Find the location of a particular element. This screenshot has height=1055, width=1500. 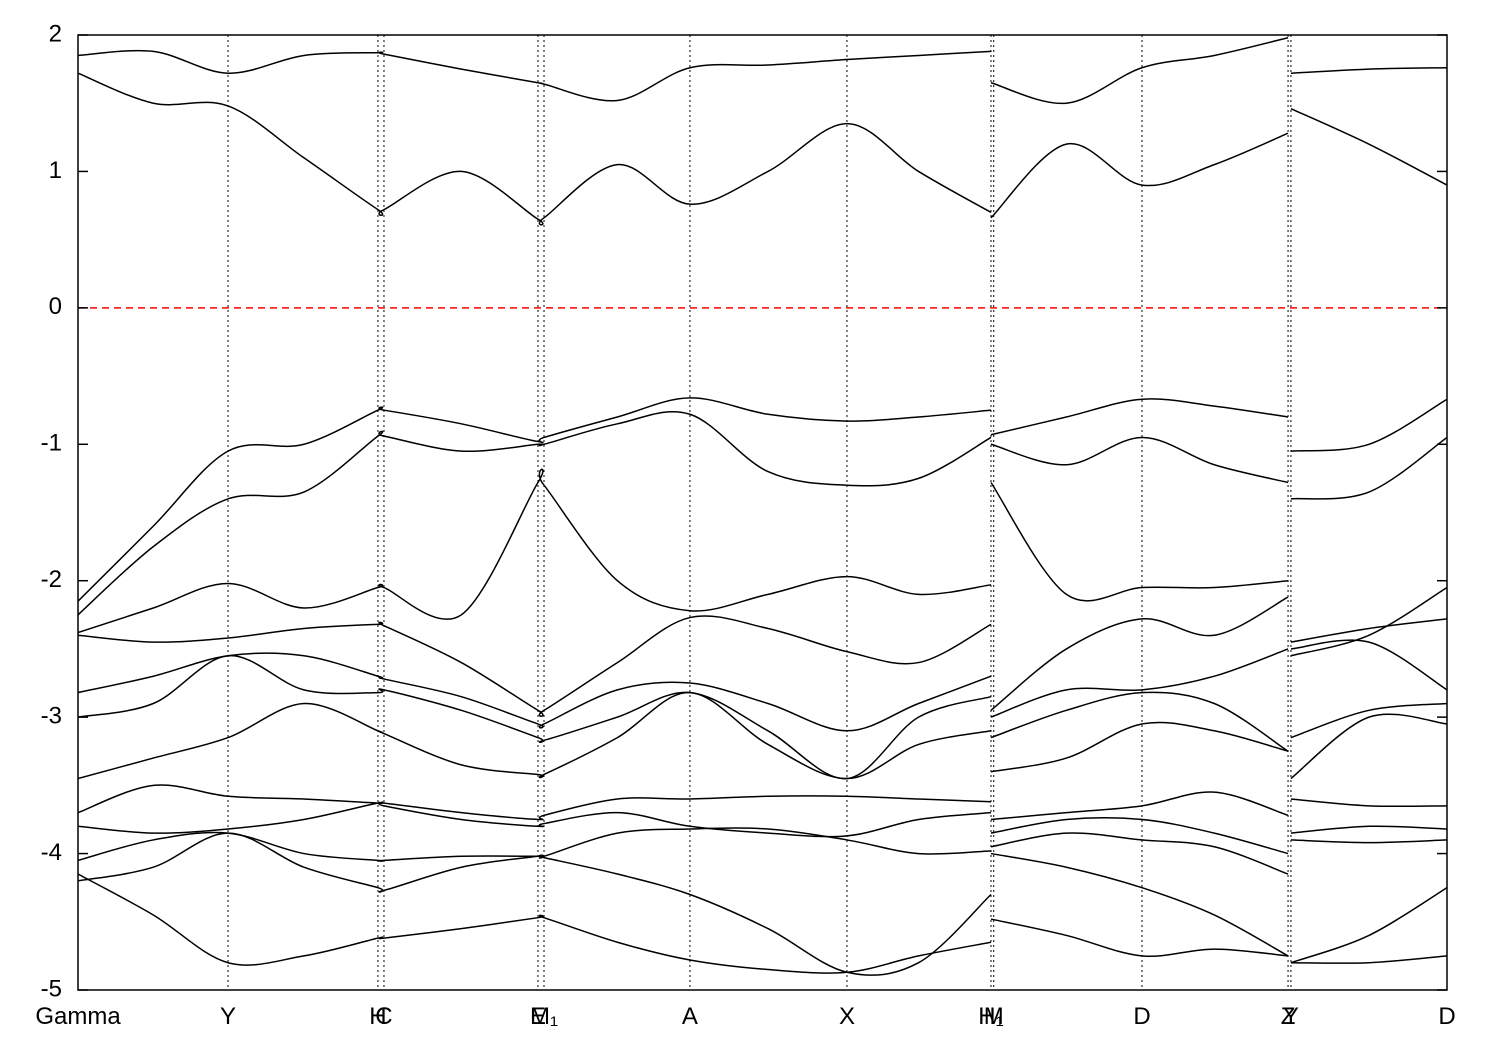

y-tick-label: -5 is located at coordinates (51, 988).